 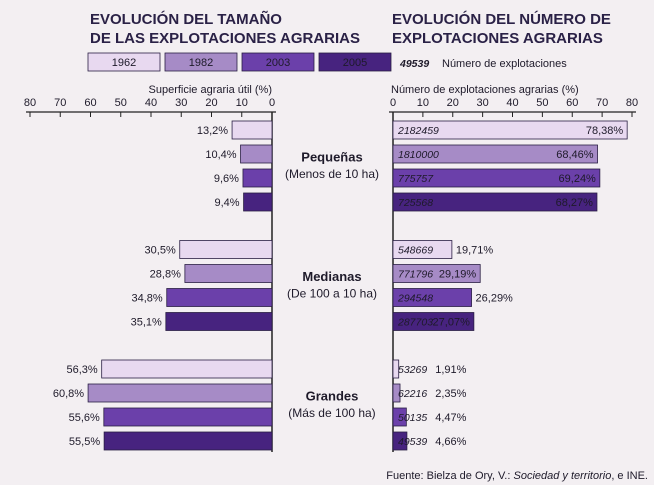 What do you see at coordinates (495, 298) in the screenshot?
I see `value-label: 26,29%` at bounding box center [495, 298].